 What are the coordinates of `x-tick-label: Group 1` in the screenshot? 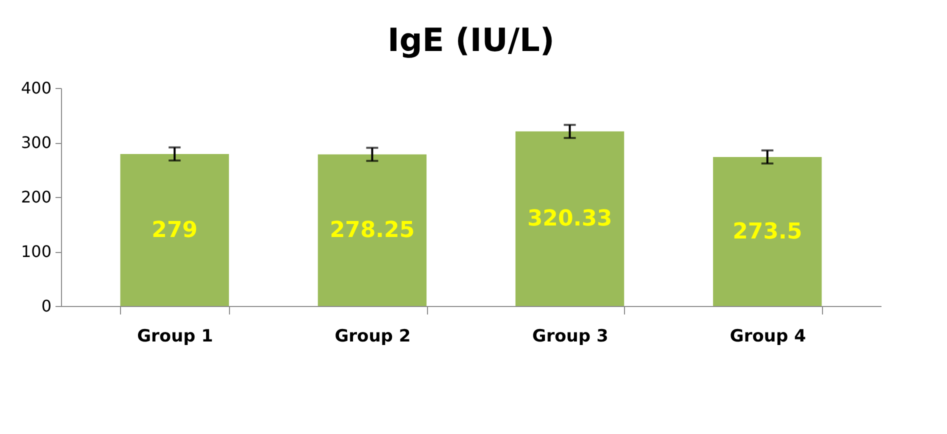 It's located at (175, 336).